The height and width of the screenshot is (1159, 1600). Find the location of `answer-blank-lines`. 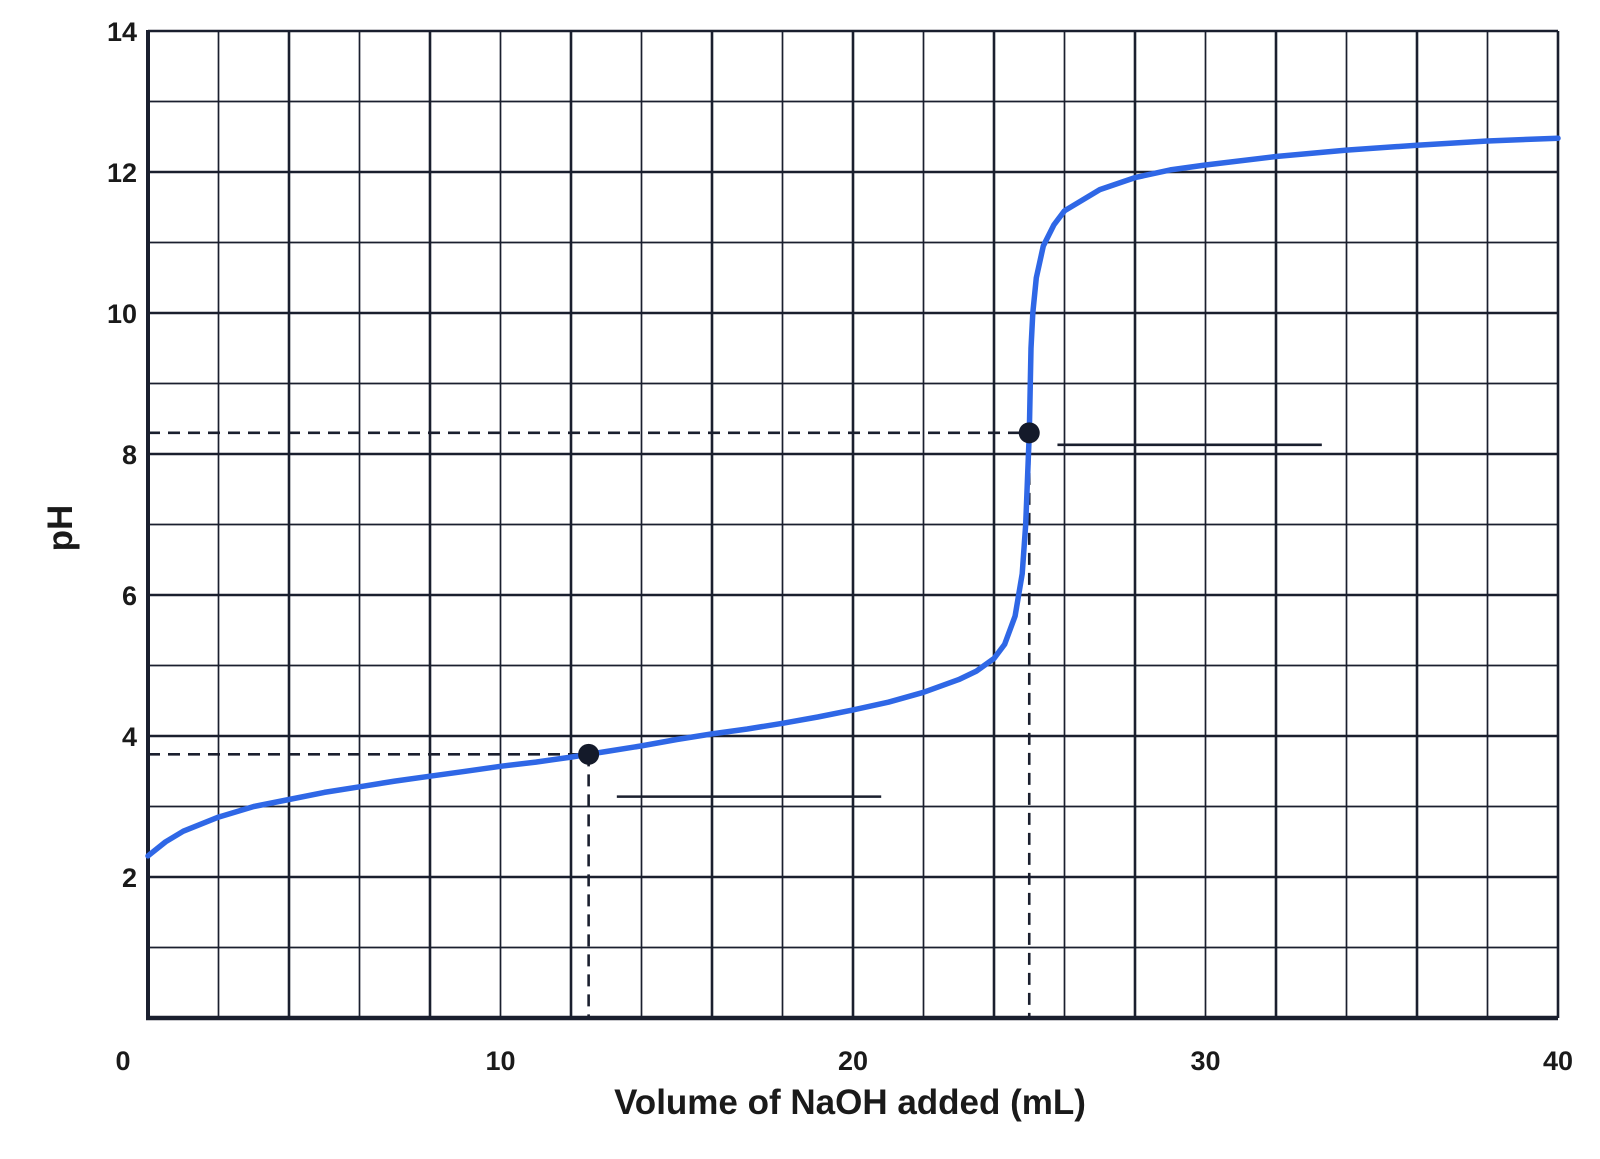

answer-blank-lines is located at coordinates (969, 620).